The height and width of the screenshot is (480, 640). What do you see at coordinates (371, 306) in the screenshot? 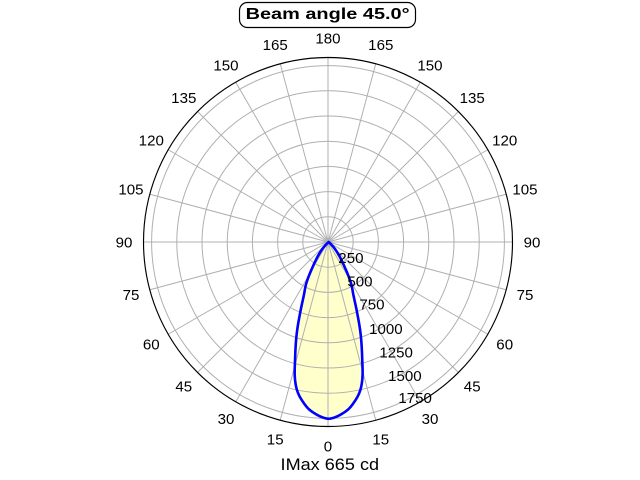
I see `svg-text: 750` at bounding box center [371, 306].